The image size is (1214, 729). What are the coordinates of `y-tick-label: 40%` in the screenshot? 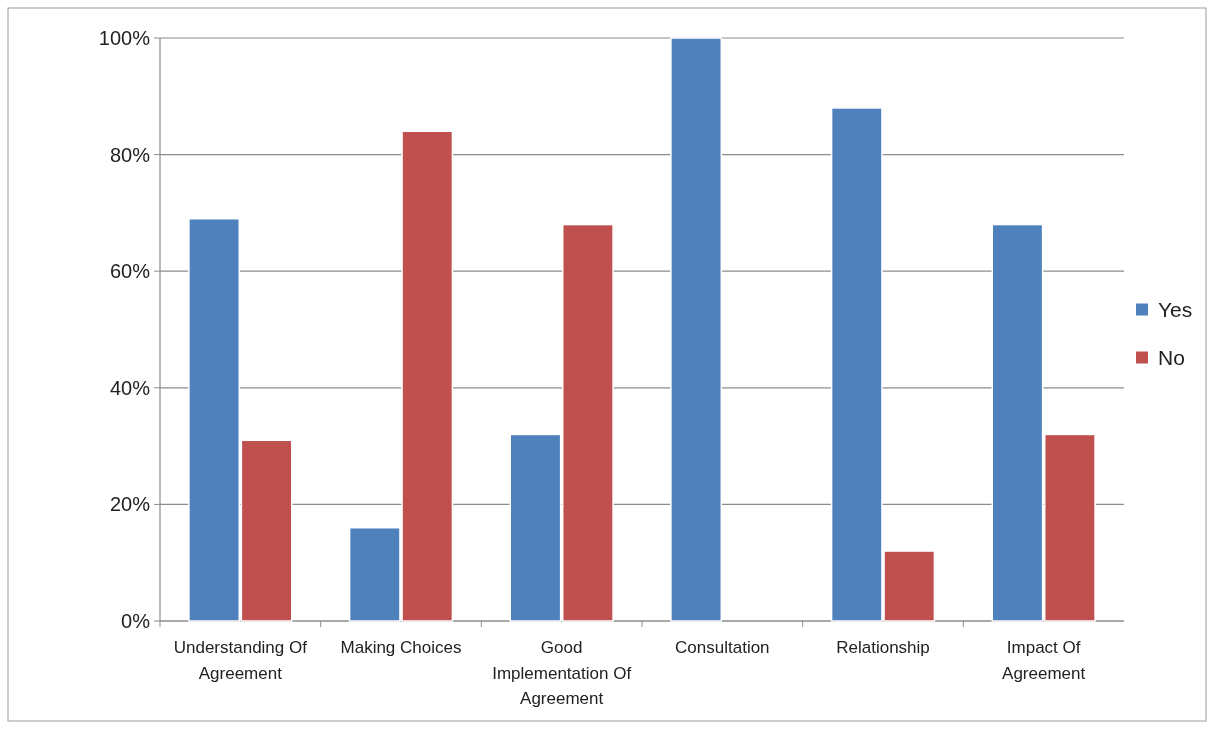 It's located at (130, 387).